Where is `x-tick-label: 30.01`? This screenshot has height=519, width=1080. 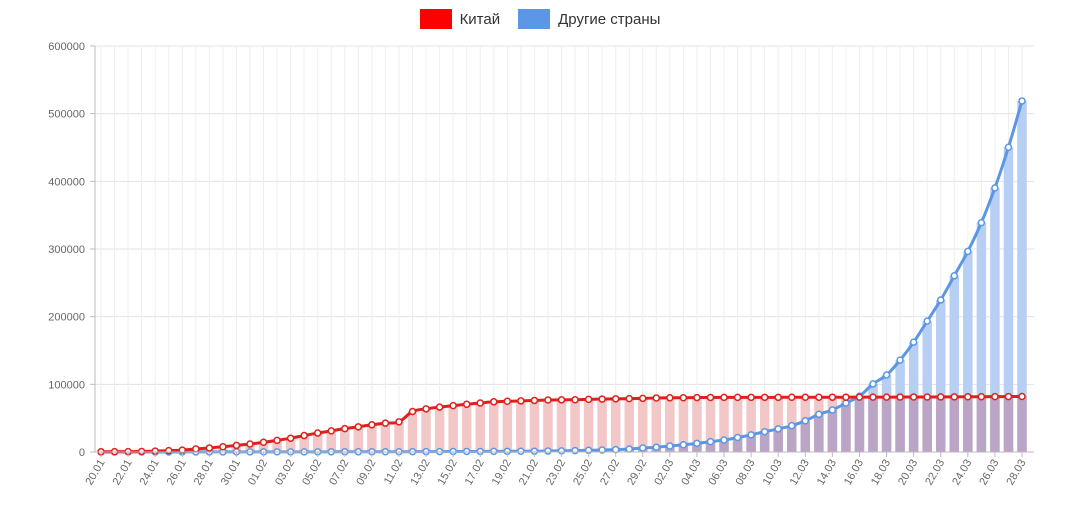
x-tick-label: 30.01 is located at coordinates (231, 473).